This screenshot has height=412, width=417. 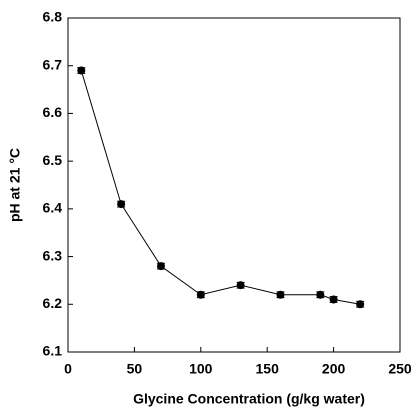 What do you see at coordinates (201, 369) in the screenshot?
I see `x-tick-label: 100` at bounding box center [201, 369].